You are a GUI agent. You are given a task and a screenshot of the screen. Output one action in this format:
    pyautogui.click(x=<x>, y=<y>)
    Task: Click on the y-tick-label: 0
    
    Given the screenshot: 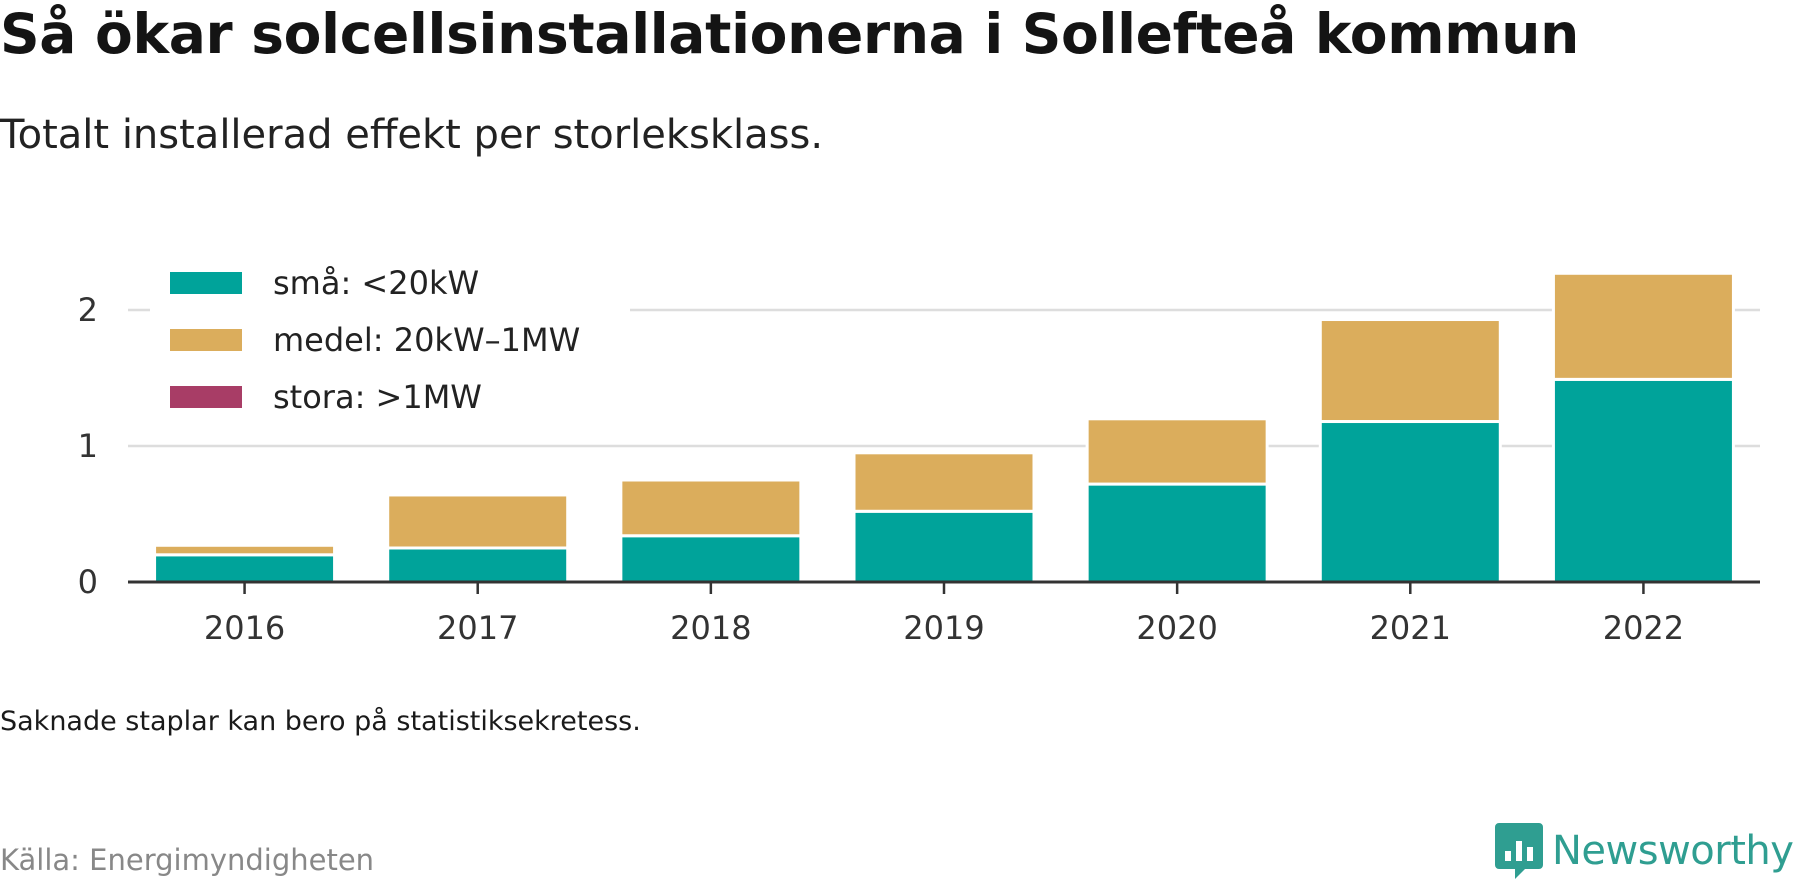 What is the action you would take?
    pyautogui.click(x=88, y=582)
    